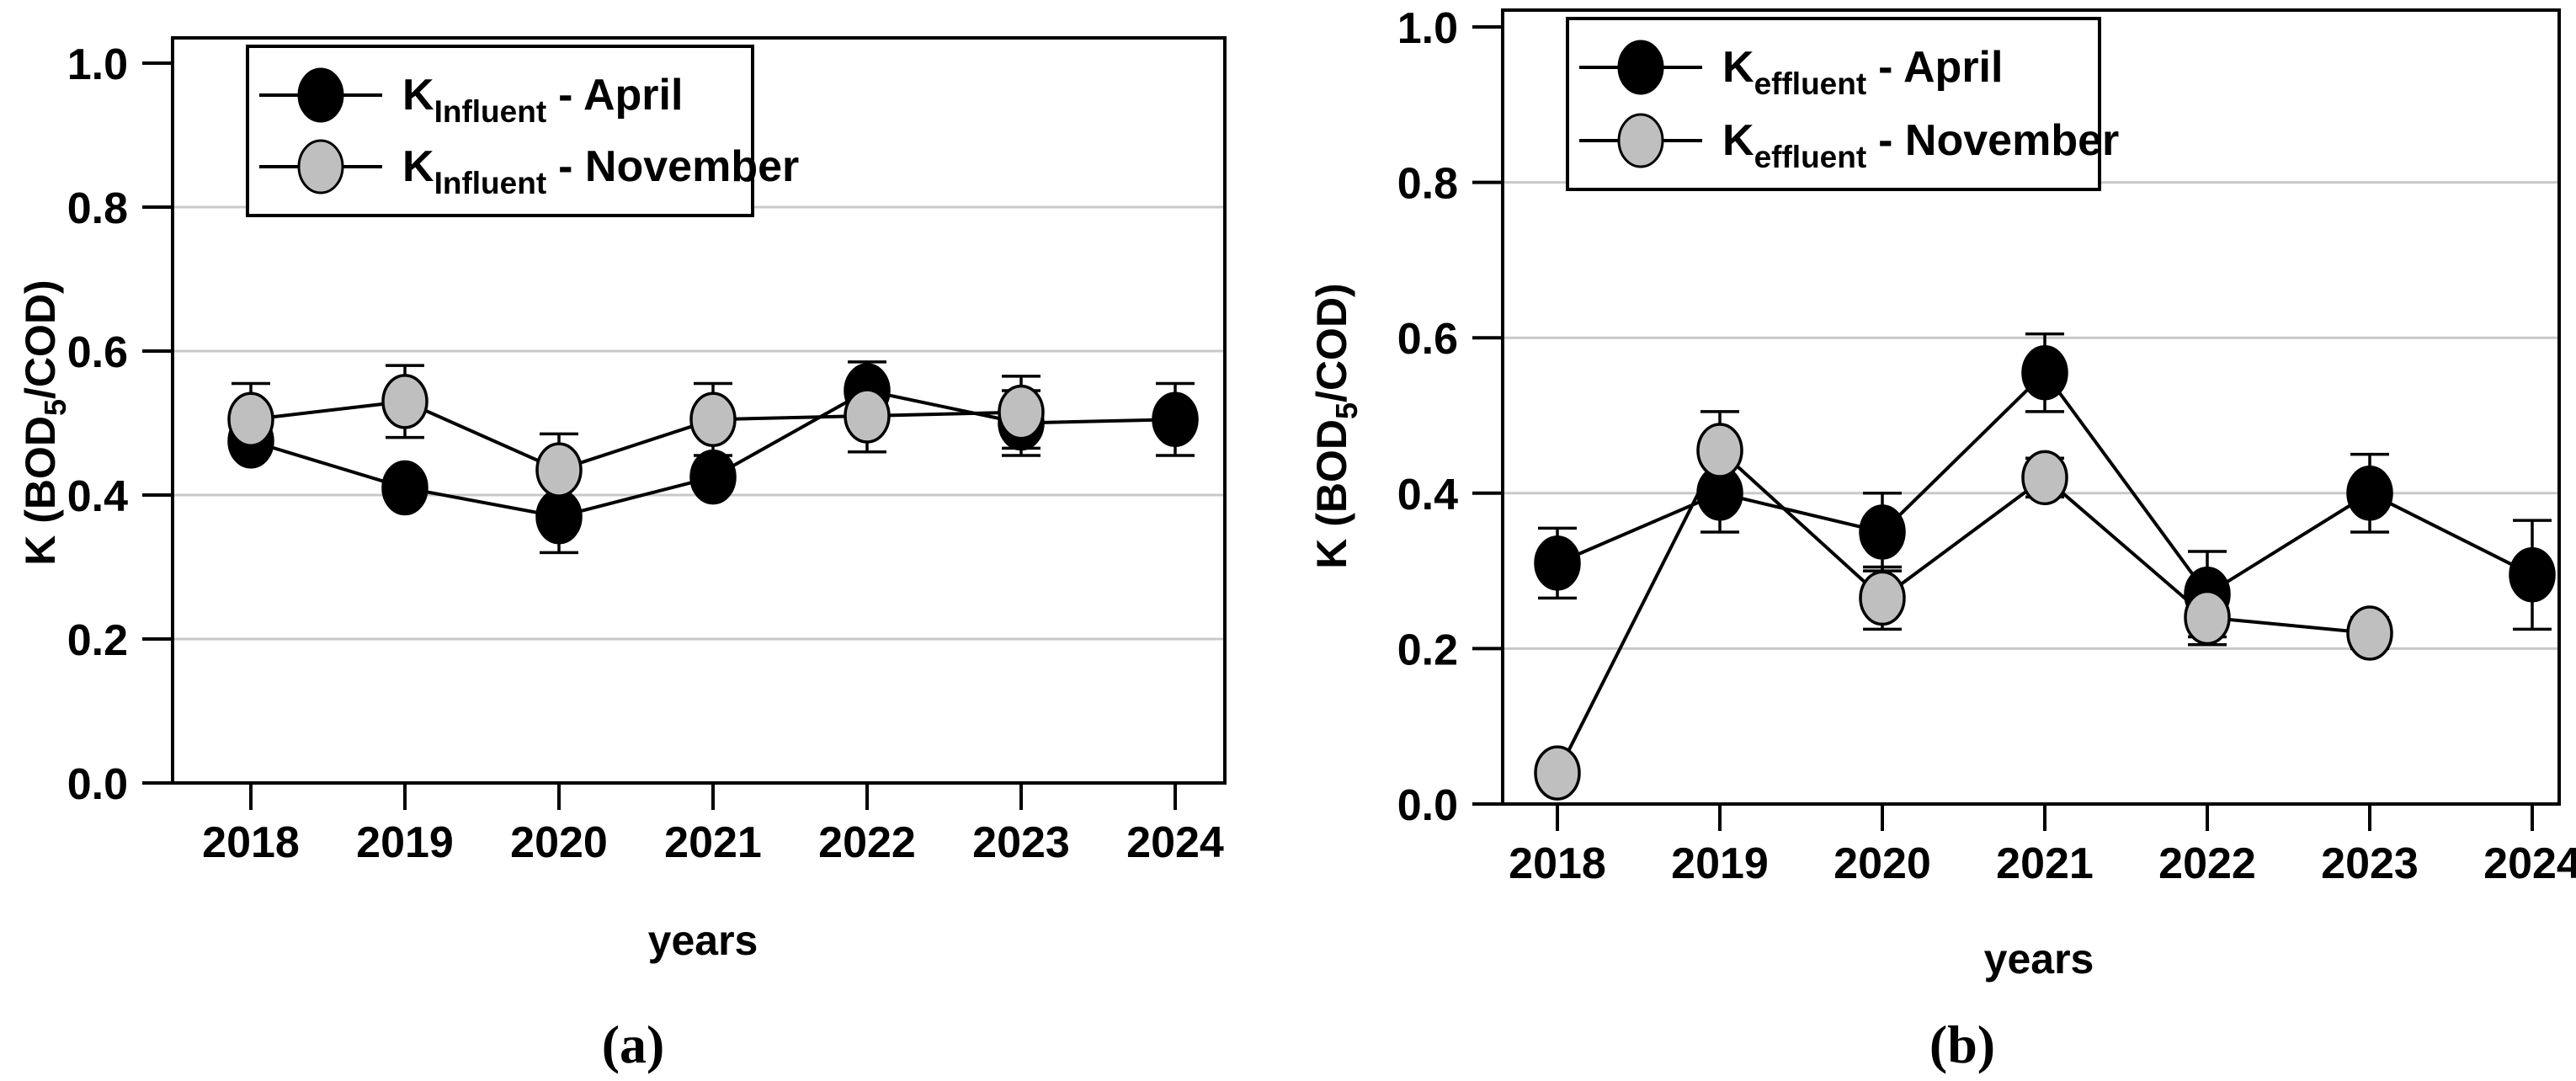 Image resolution: width=2576 pixels, height=1081 pixels. What do you see at coordinates (543, 99) in the screenshot?
I see `legend-label: KInfluent - April` at bounding box center [543, 99].